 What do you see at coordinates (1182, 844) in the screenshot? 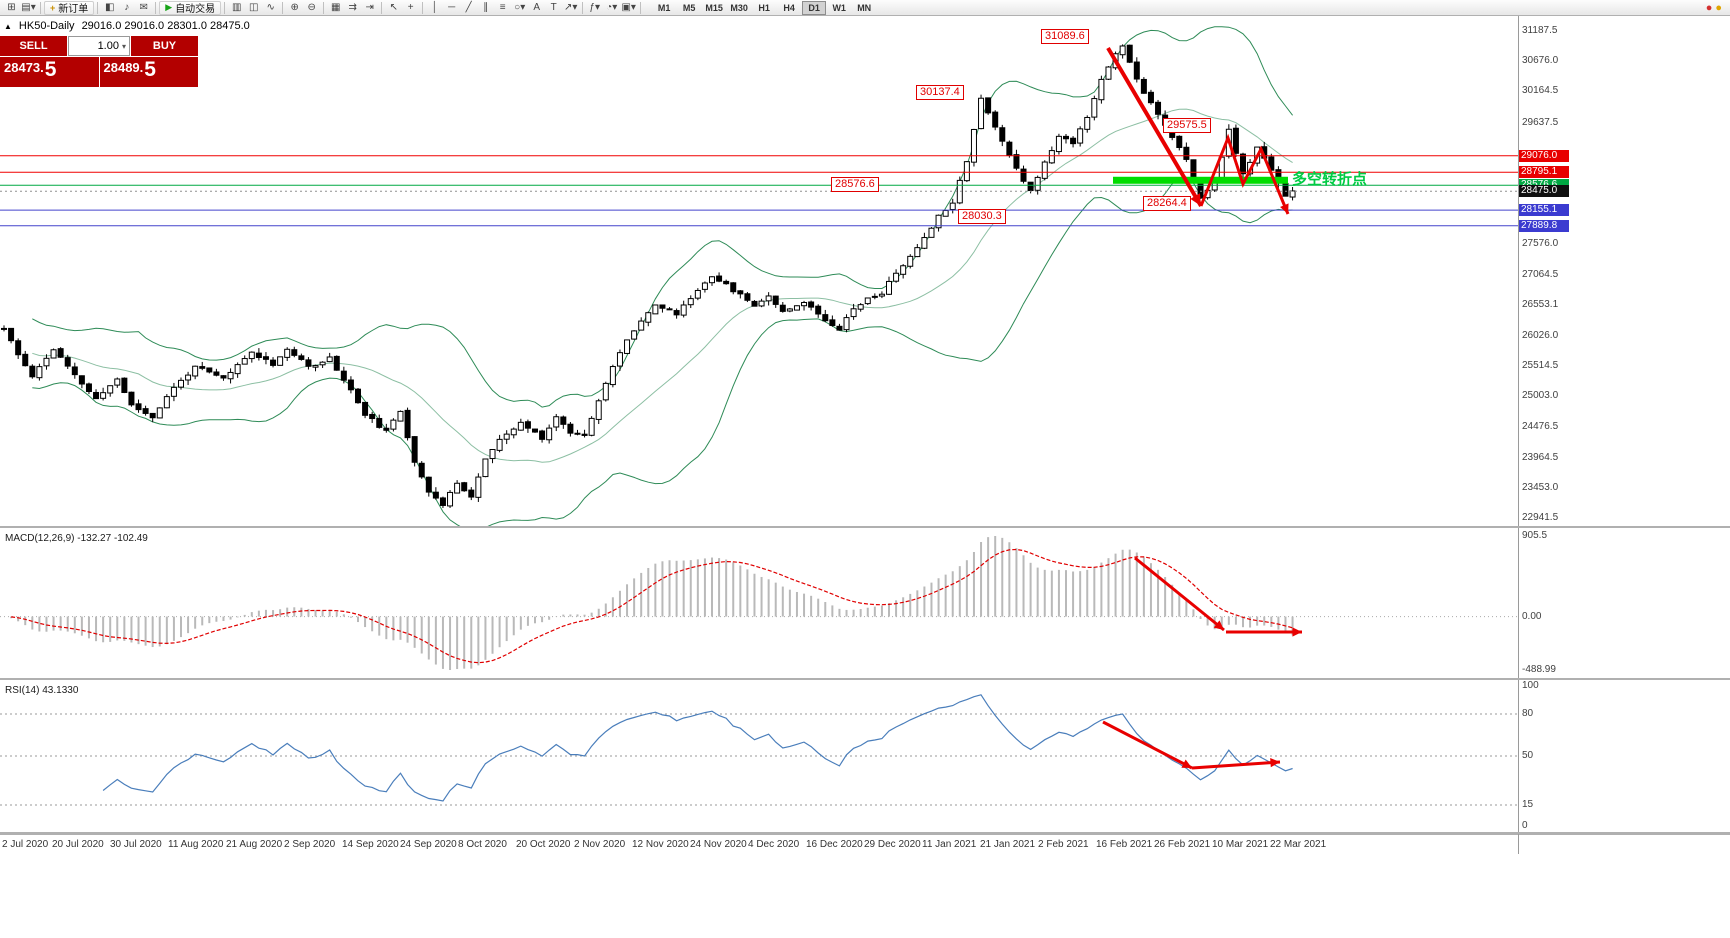
I see `time-axis-label: 26 Feb 2021` at bounding box center [1182, 844].